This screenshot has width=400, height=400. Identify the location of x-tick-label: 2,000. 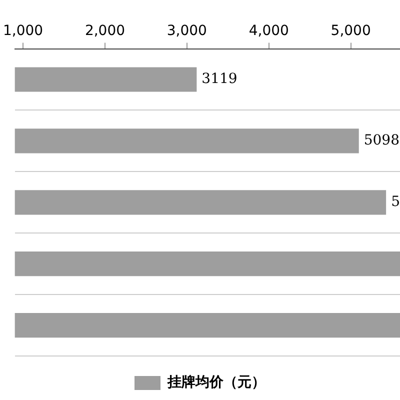
(105, 31).